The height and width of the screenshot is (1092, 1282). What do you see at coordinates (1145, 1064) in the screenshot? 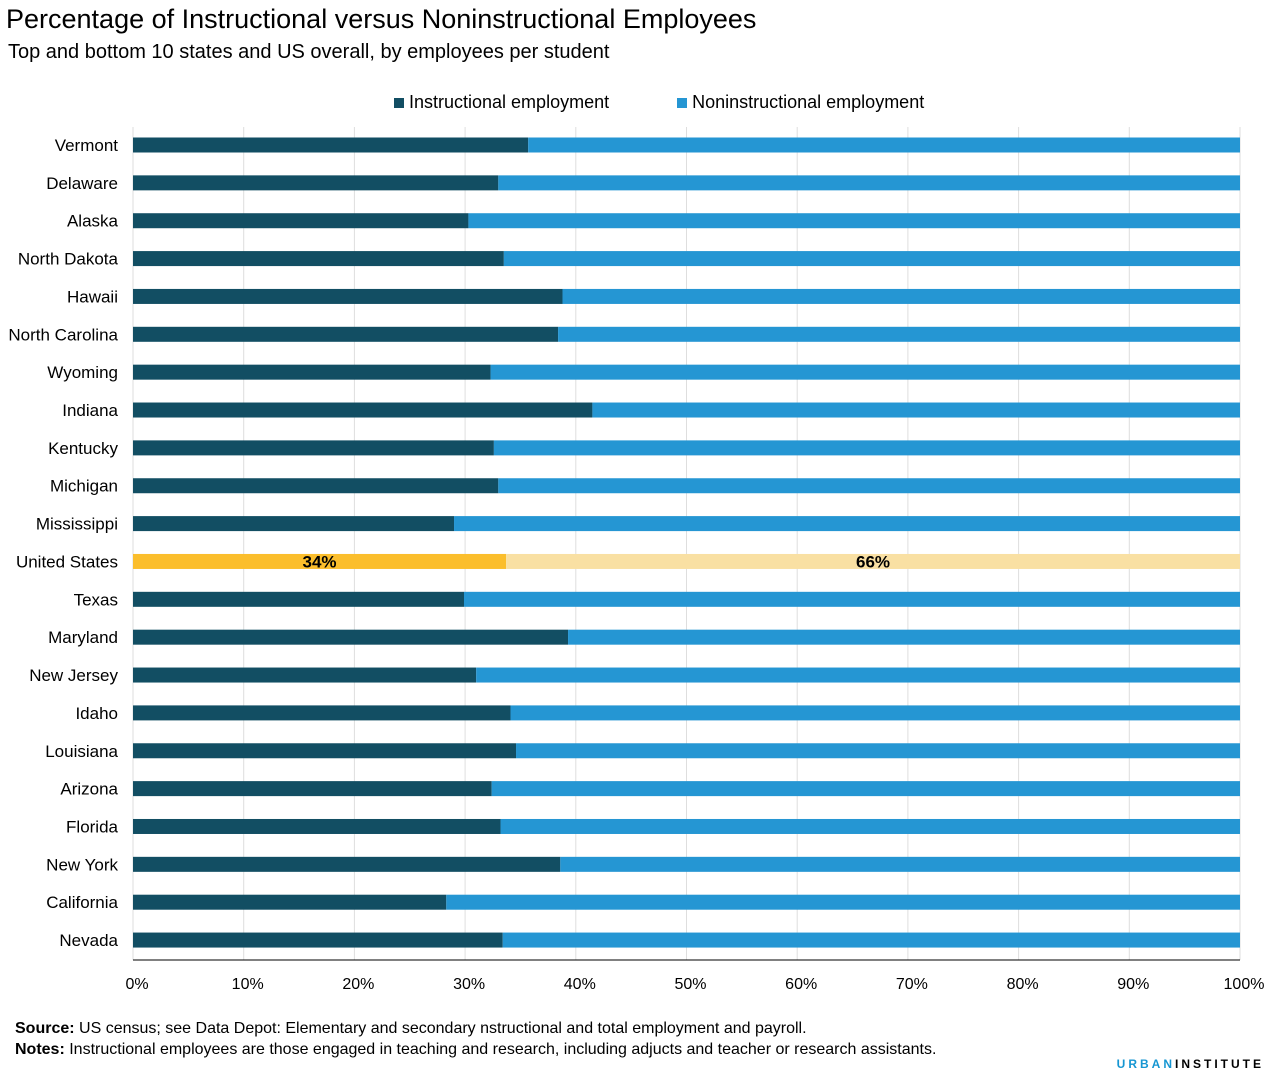
I see `brand-urban: URBAN` at bounding box center [1145, 1064].